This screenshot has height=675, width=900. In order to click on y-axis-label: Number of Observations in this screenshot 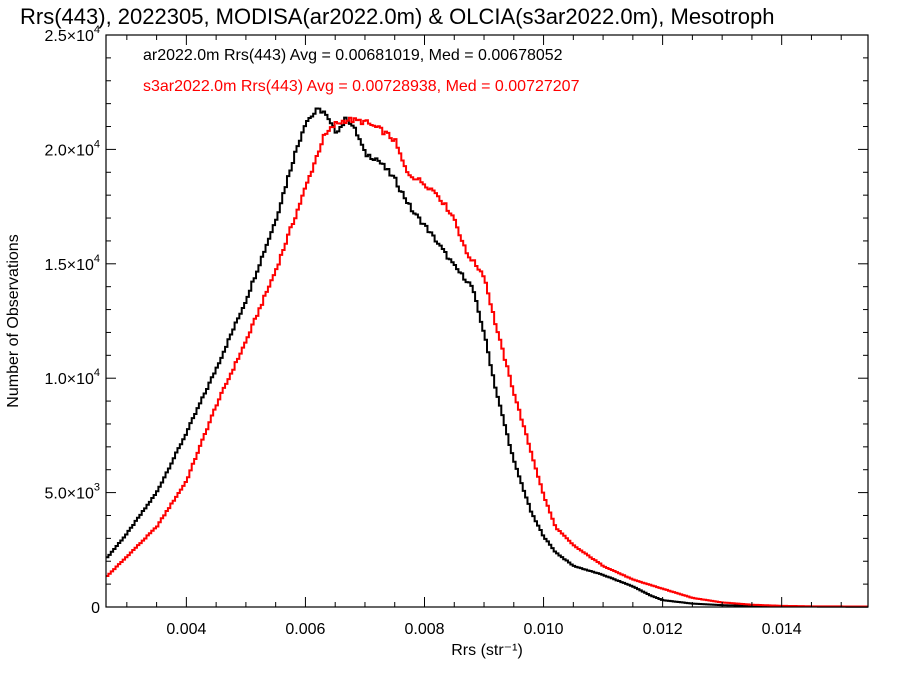, I will do `click(13, 320)`.